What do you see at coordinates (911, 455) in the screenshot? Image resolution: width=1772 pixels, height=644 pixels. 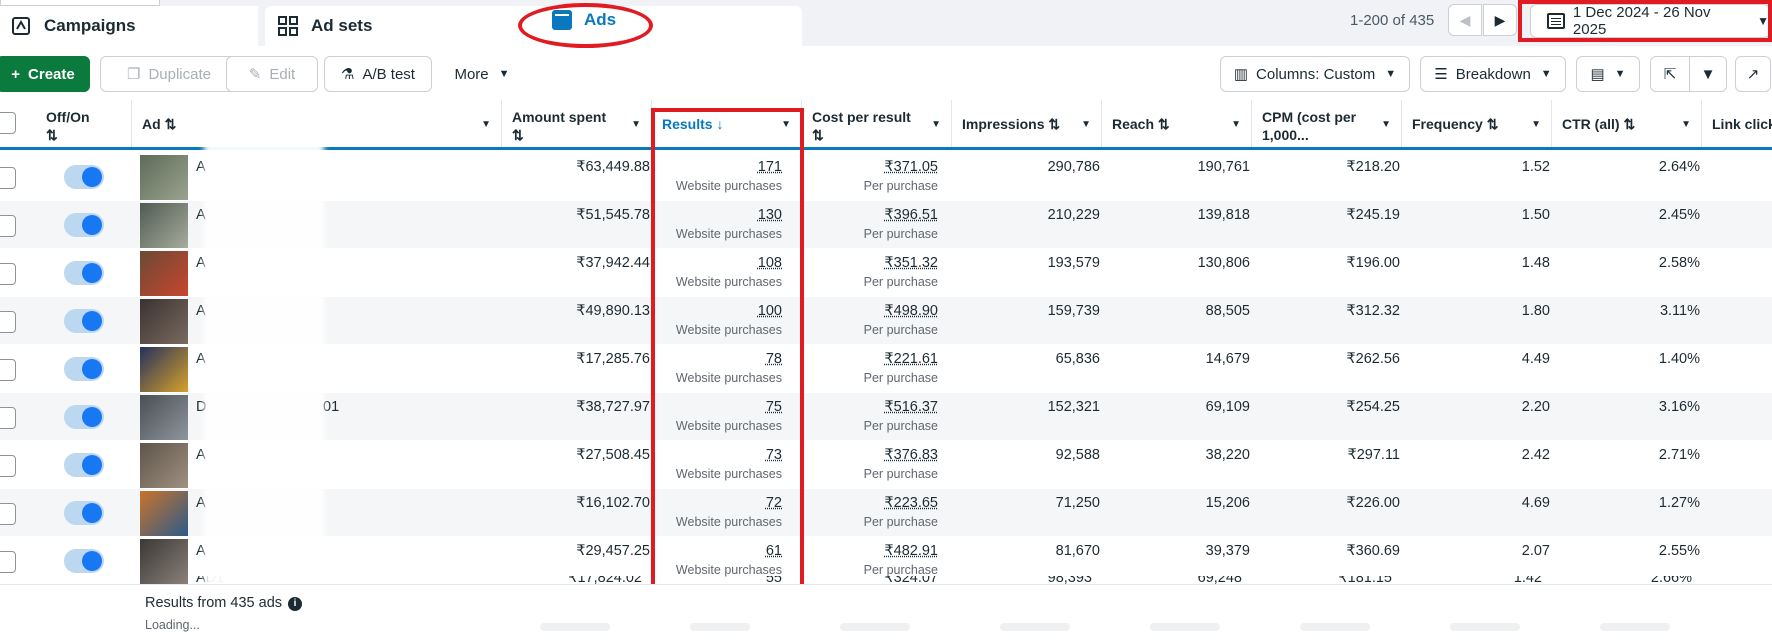 I see `cost-per-result-value: ₹376.83` at bounding box center [911, 455].